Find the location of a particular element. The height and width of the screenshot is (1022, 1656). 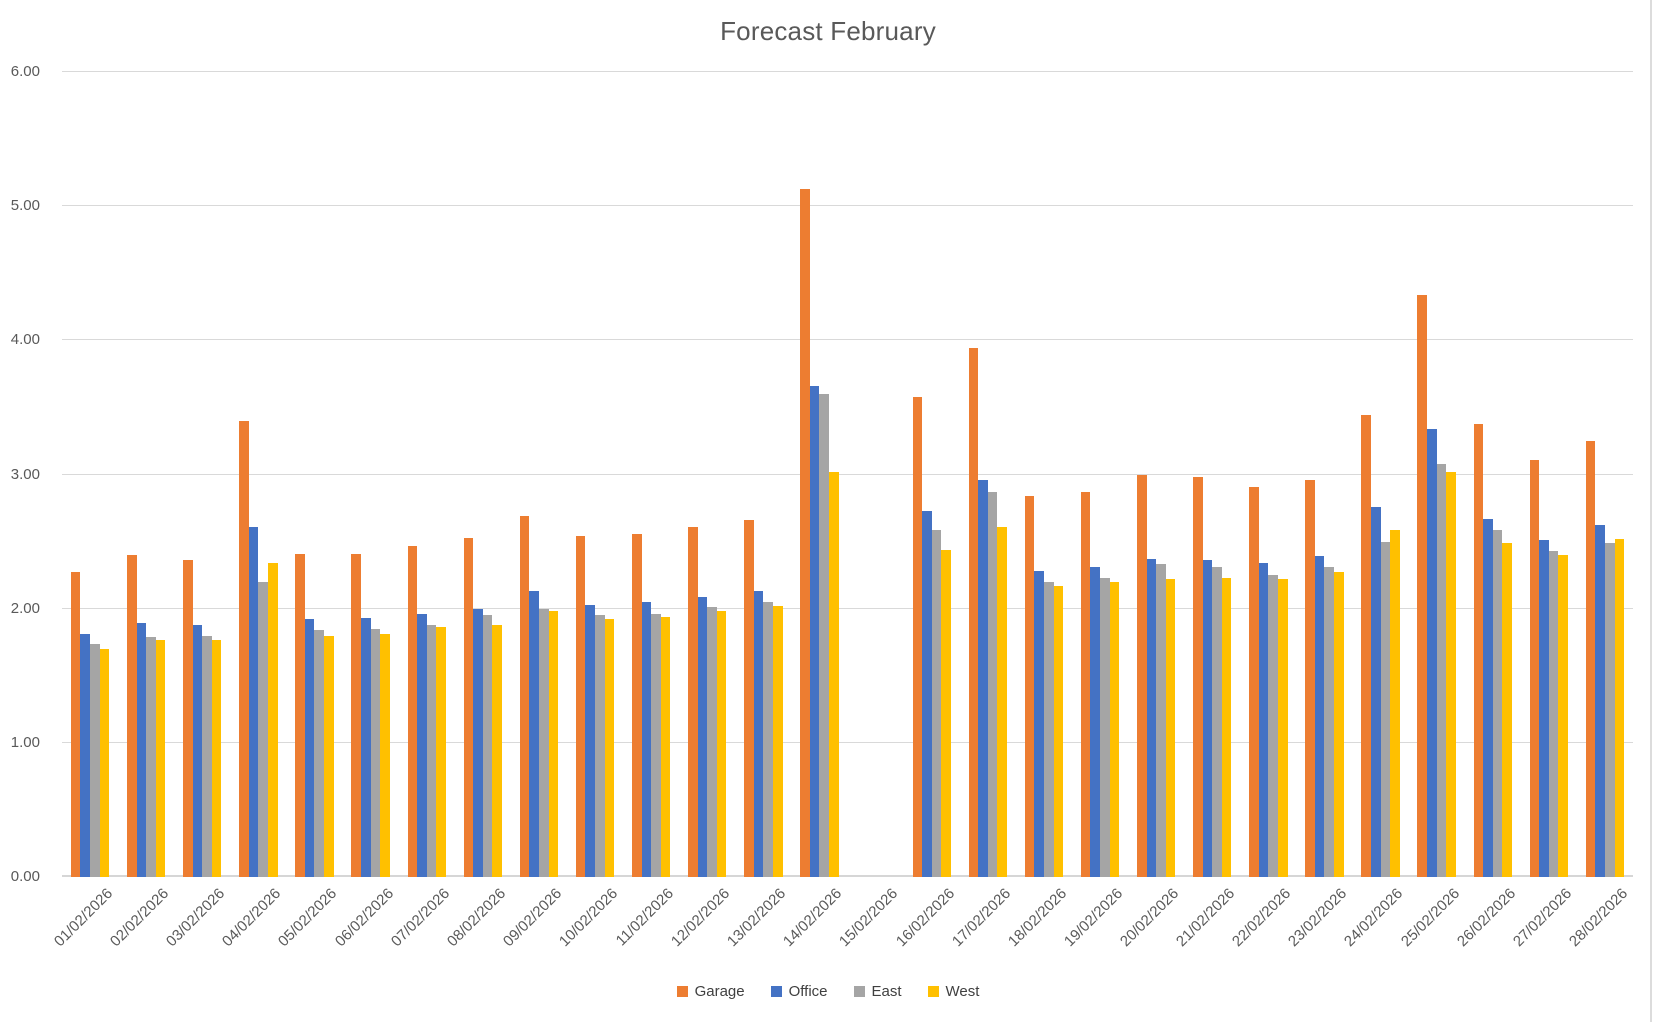

legend-label-west: West is located at coordinates (962, 991).